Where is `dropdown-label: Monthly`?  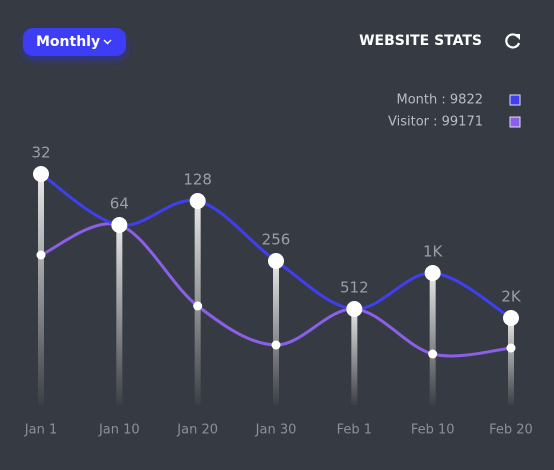
dropdown-label: Monthly is located at coordinates (68, 42).